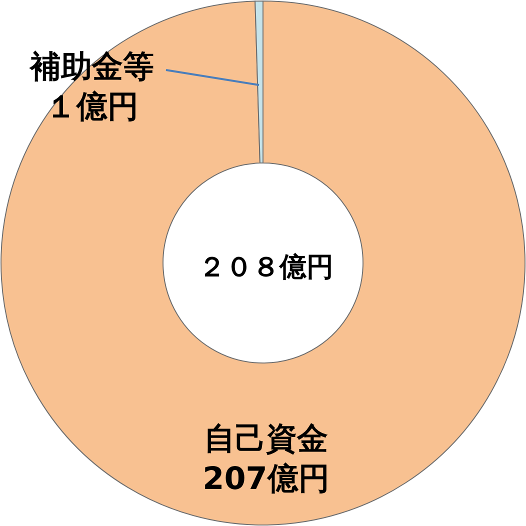 This screenshot has height=526, width=526. What do you see at coordinates (91, 67) in the screenshot?
I see `slice-label: 補助金等` at bounding box center [91, 67].